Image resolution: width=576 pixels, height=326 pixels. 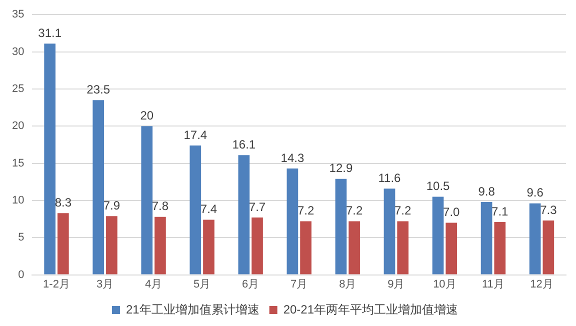 I want to click on x-tick-label: 9月, so click(x=396, y=284).